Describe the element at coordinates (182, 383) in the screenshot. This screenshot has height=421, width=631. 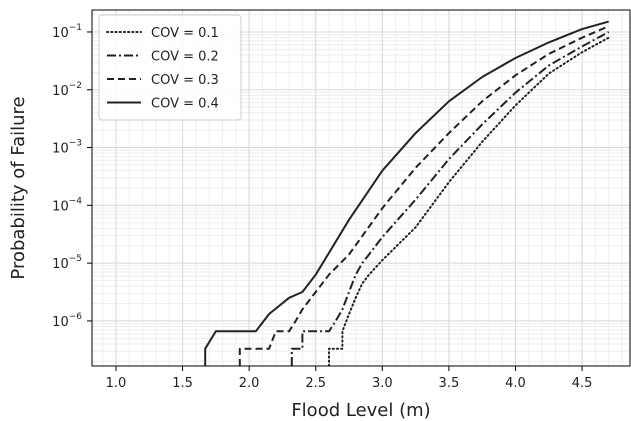
I see `x-tick-label: 1.5` at that location.